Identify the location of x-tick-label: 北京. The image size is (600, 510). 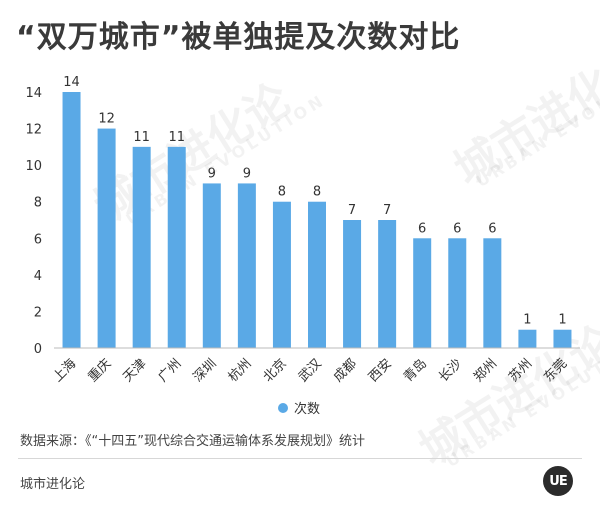
(275, 370).